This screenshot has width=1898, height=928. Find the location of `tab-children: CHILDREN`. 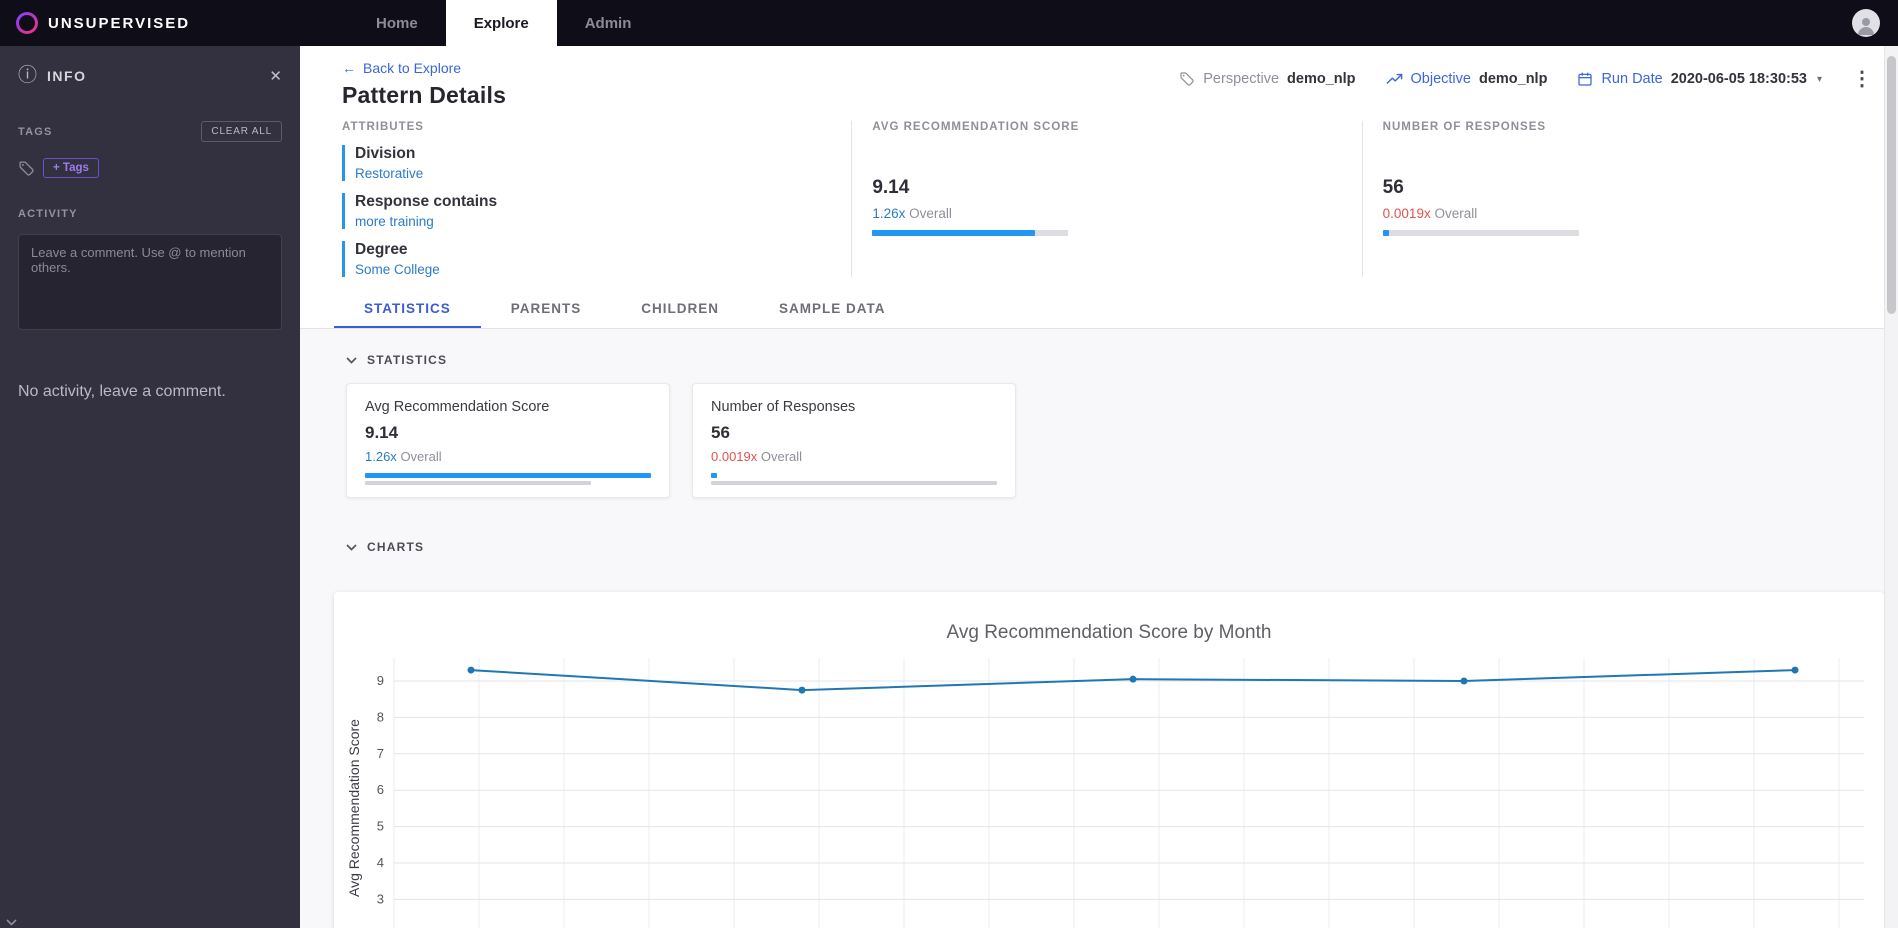

tab-children: CHILDREN is located at coordinates (680, 308).